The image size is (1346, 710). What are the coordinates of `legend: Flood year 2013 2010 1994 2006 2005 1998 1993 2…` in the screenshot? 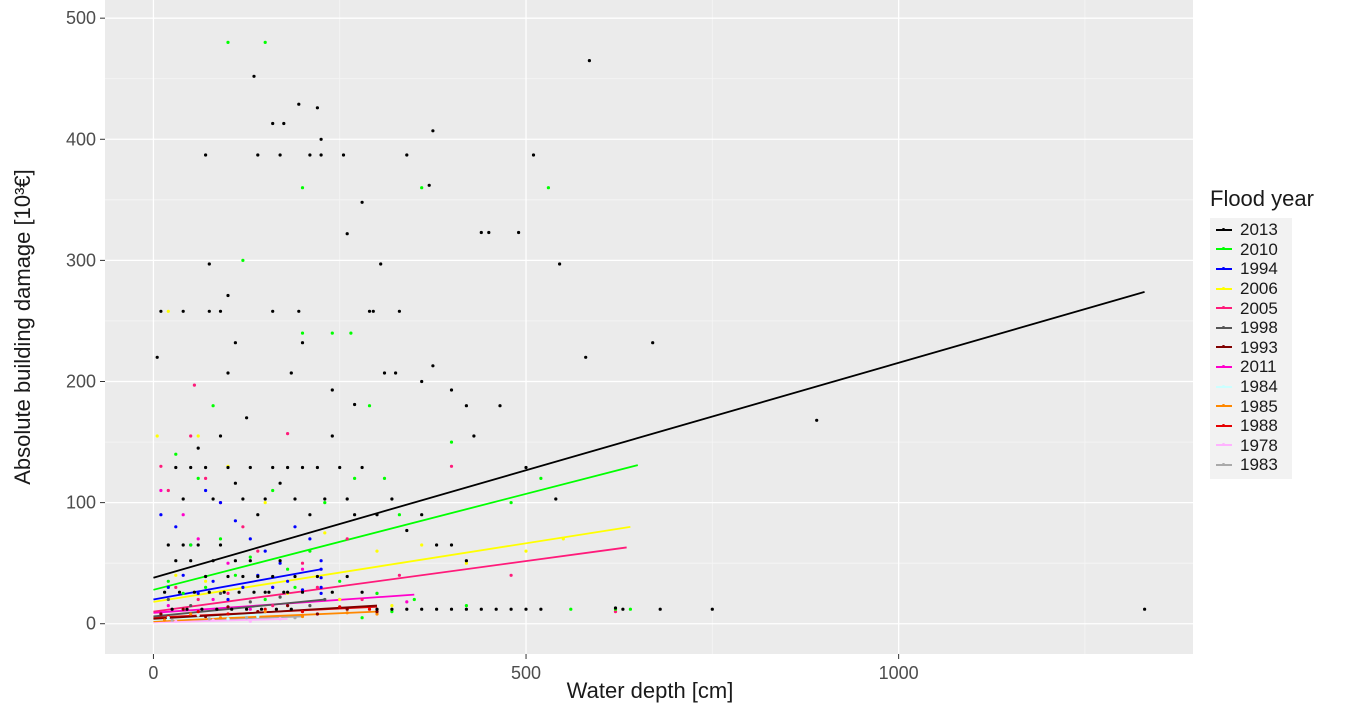 It's located at (1275, 332).